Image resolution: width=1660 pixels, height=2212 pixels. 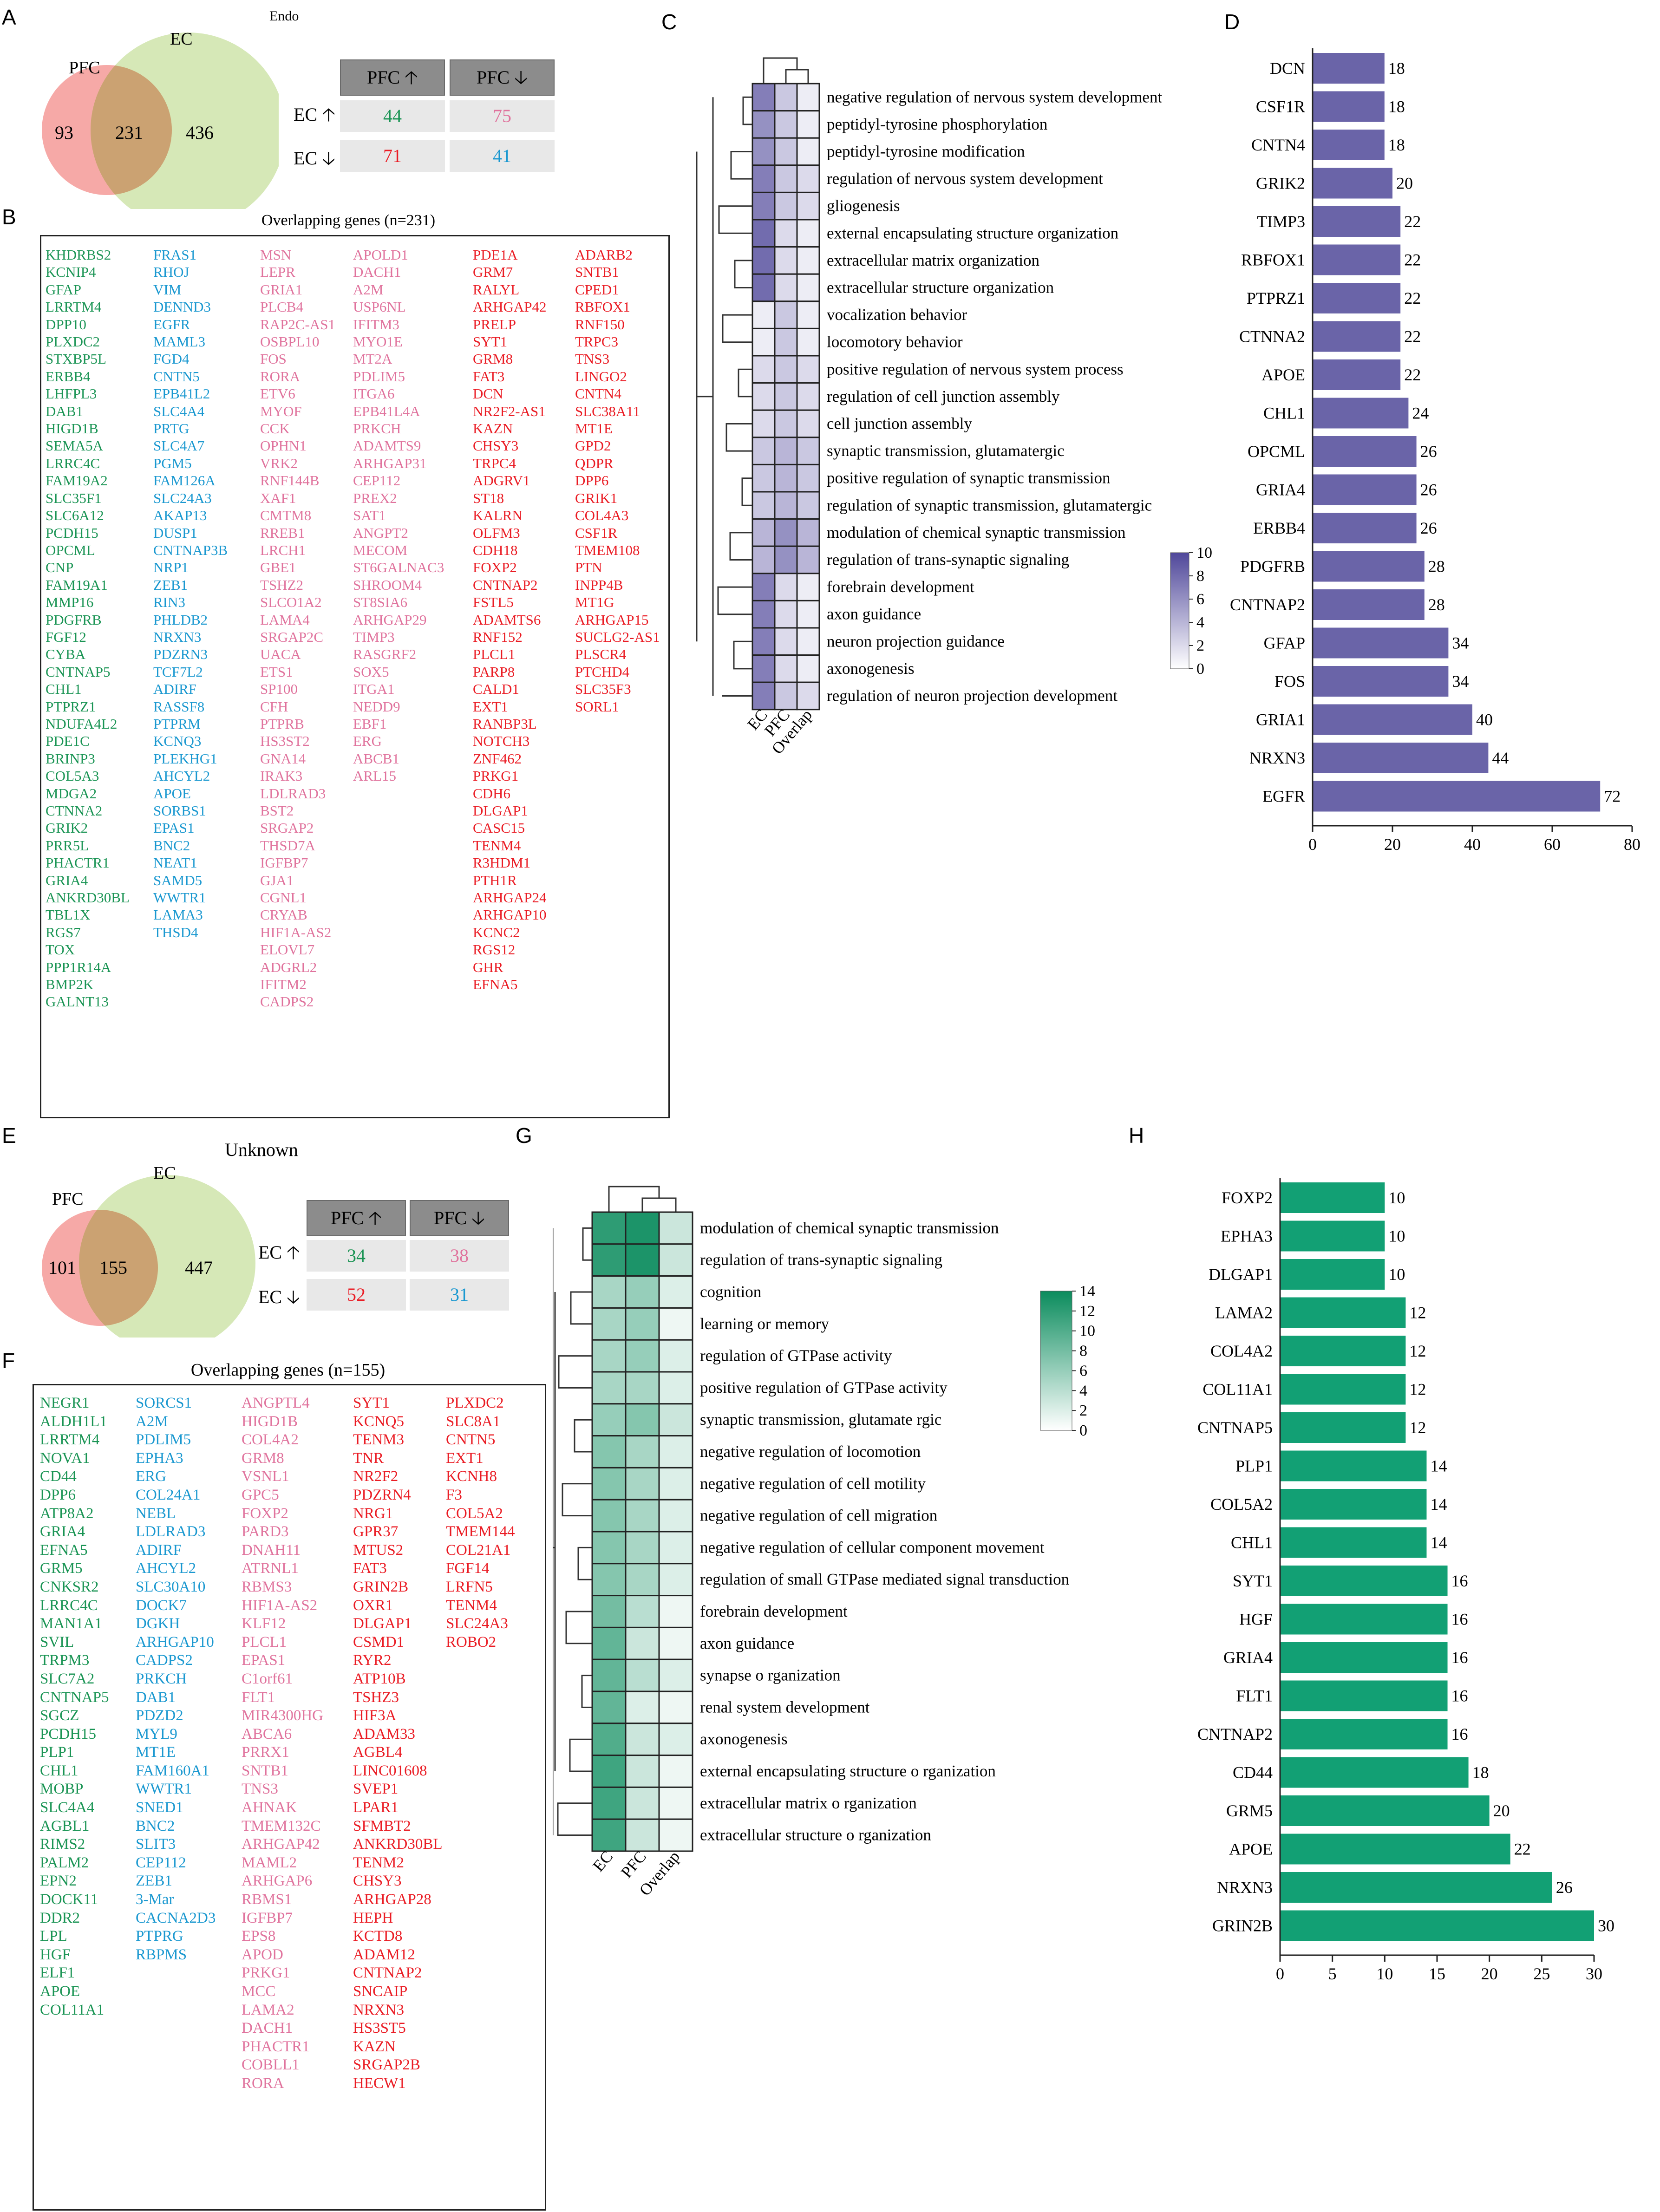 I want to click on gene-name: ADARB2, so click(x=604, y=255).